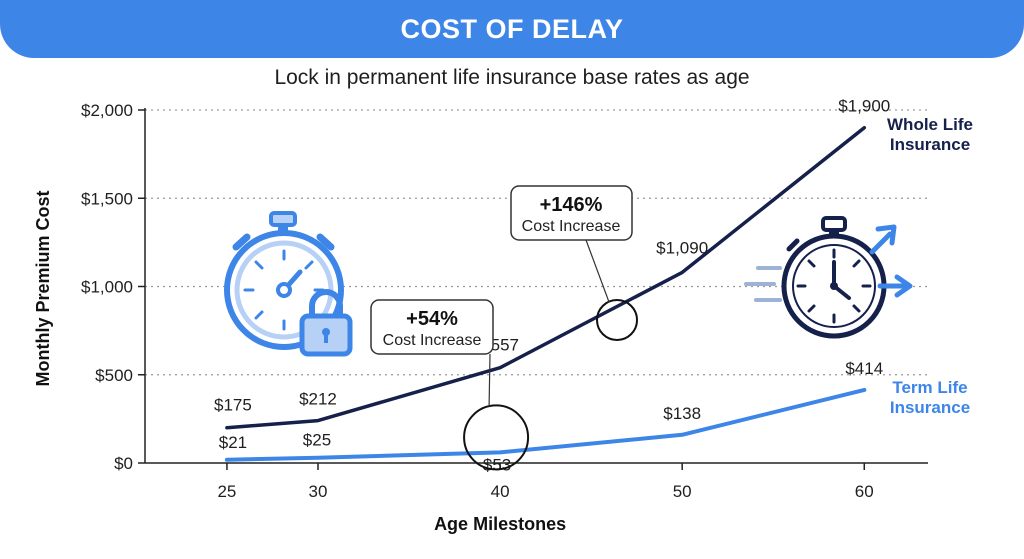 Image resolution: width=1024 pixels, height=559 pixels. What do you see at coordinates (107, 198) in the screenshot?
I see `y-tick-label-3: $1,500` at bounding box center [107, 198].